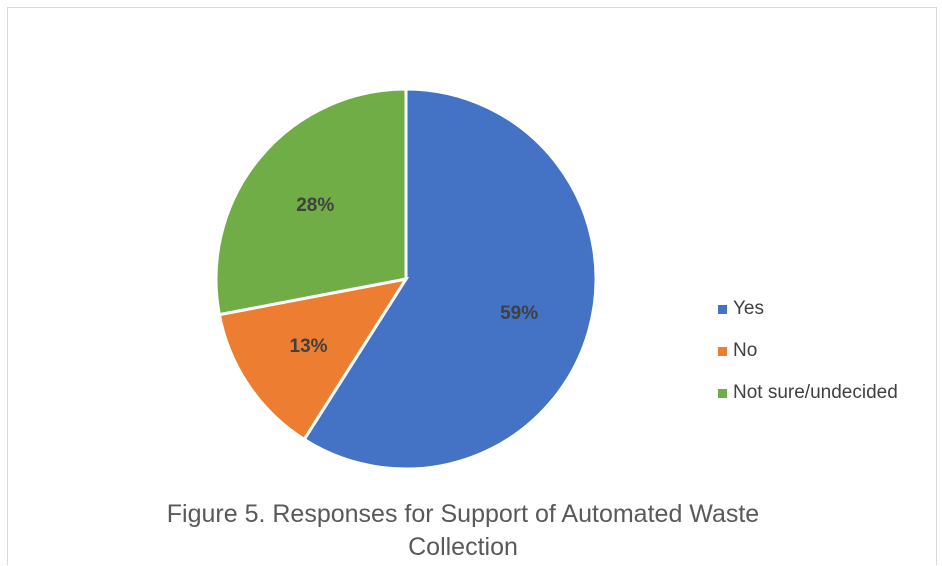  I want to click on pie-label-yes: 59%, so click(519, 313).